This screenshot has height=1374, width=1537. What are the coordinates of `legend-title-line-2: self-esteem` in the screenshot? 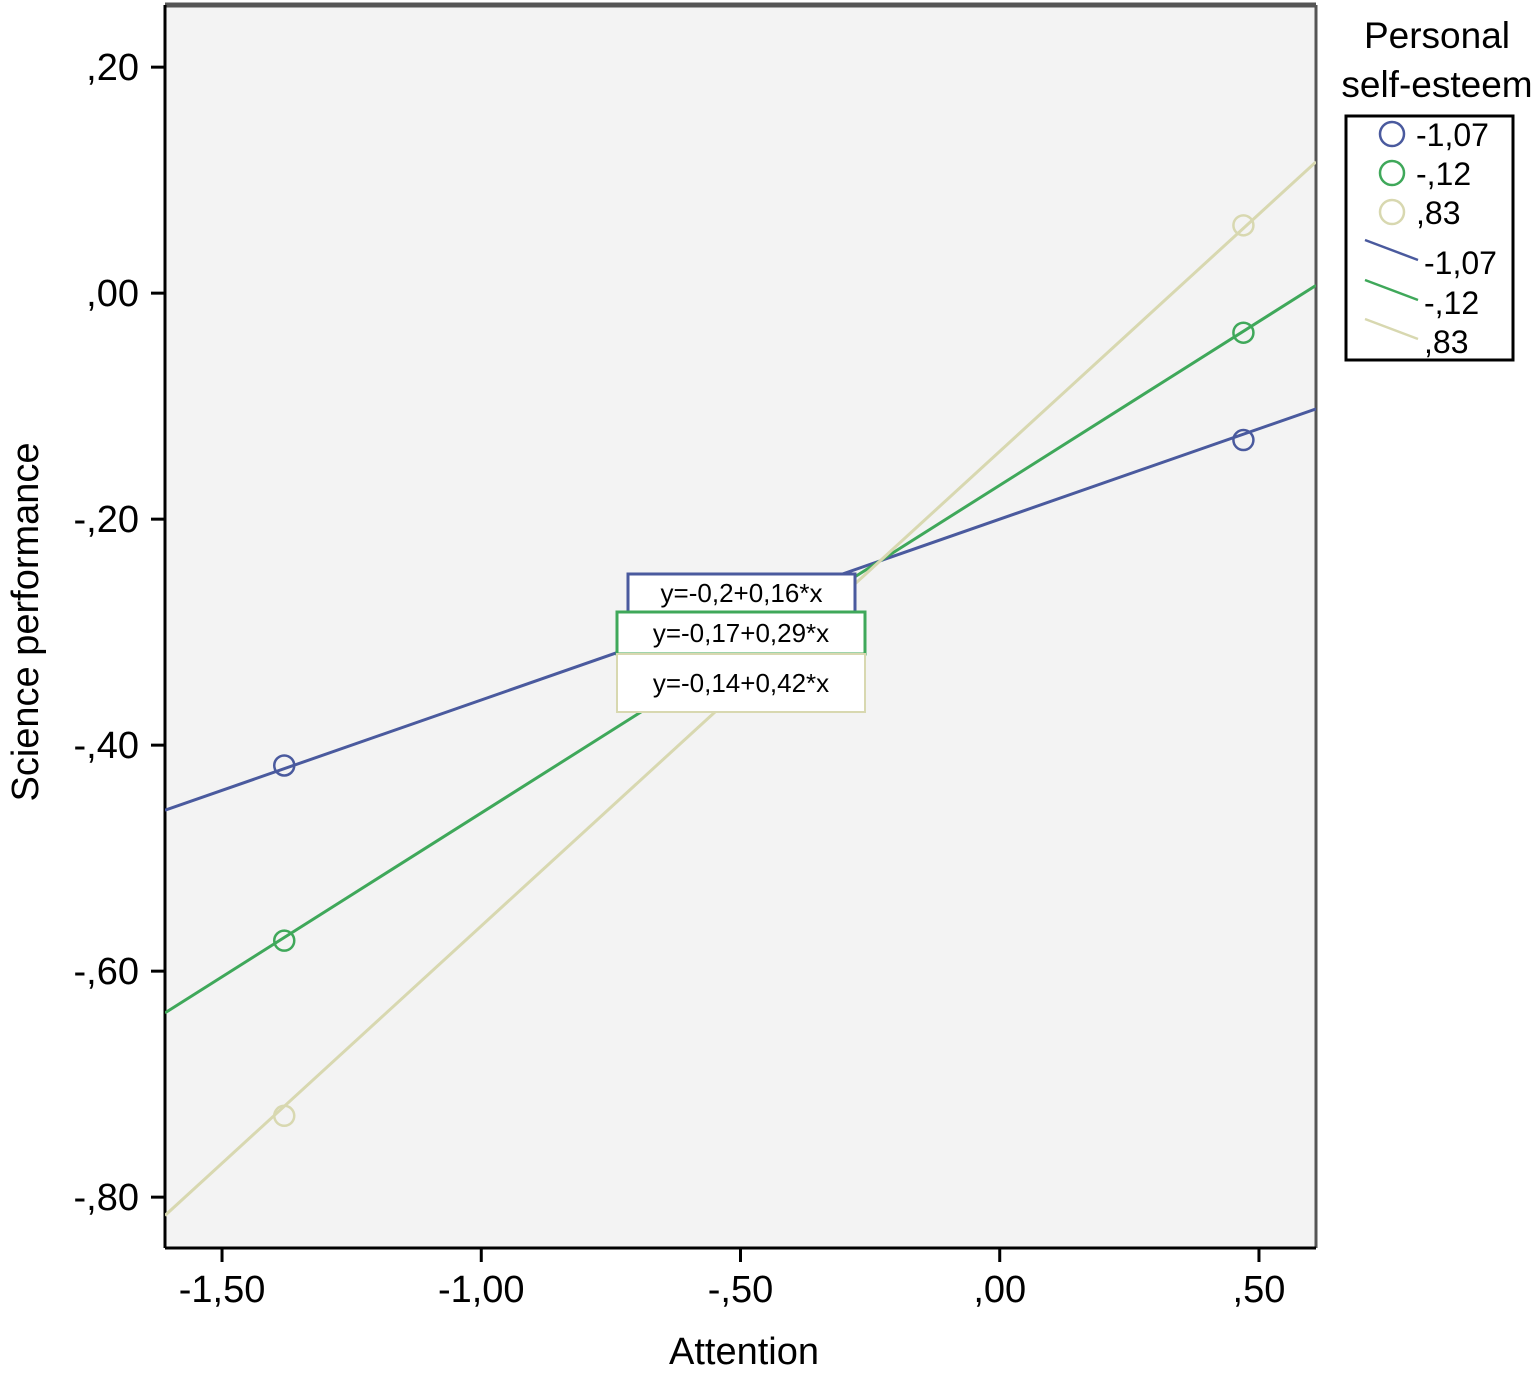 It's located at (1436, 84).